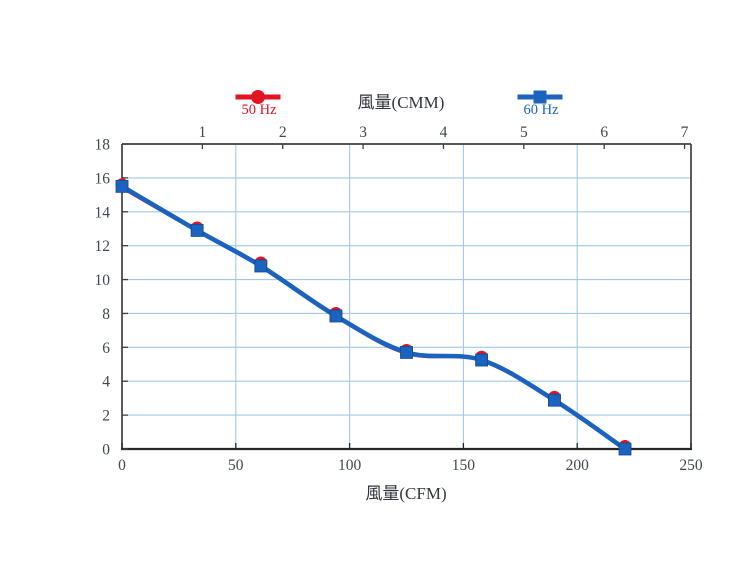  Describe the element at coordinates (106, 450) in the screenshot. I see `y-axis-tick-label: 0` at that location.